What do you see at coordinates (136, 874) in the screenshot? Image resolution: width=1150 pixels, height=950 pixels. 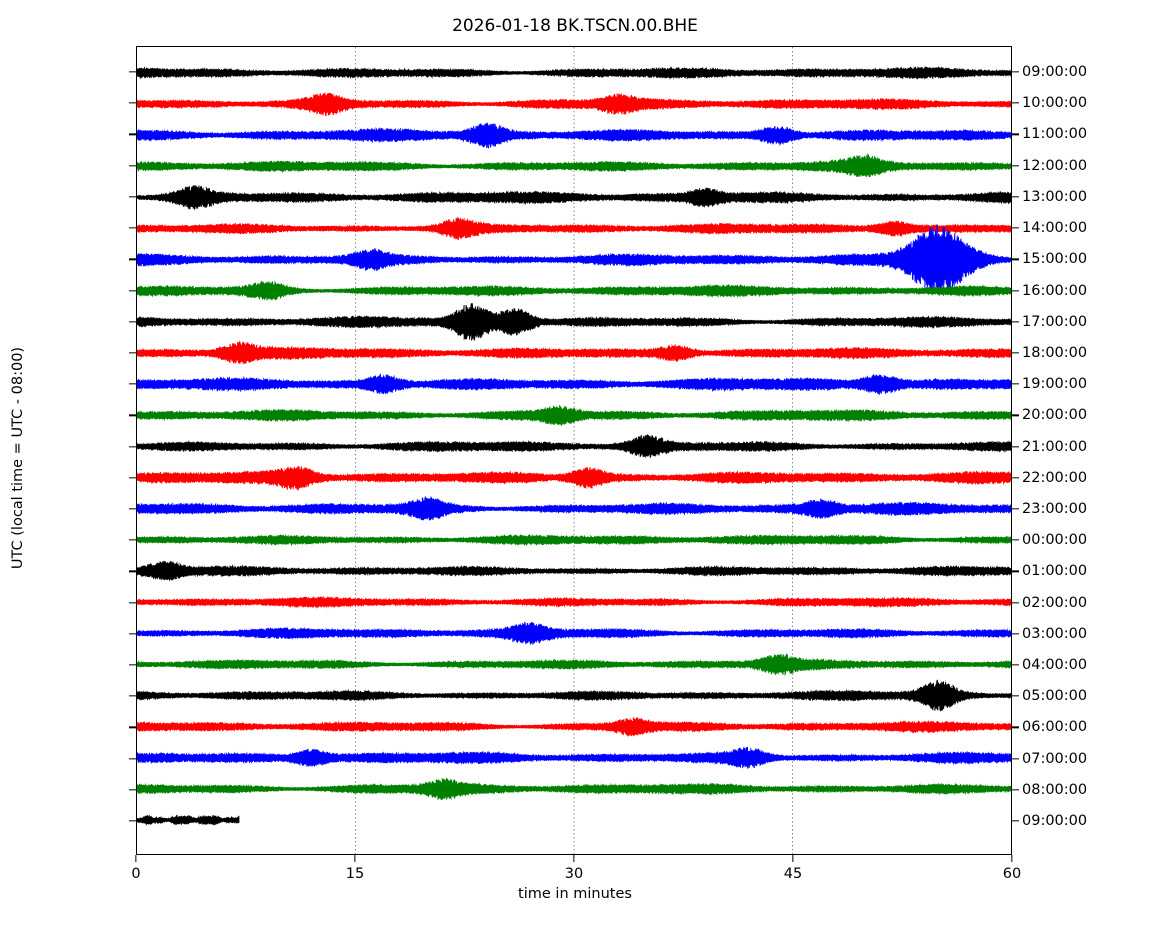 I see `x-tick-label: 0` at bounding box center [136, 874].